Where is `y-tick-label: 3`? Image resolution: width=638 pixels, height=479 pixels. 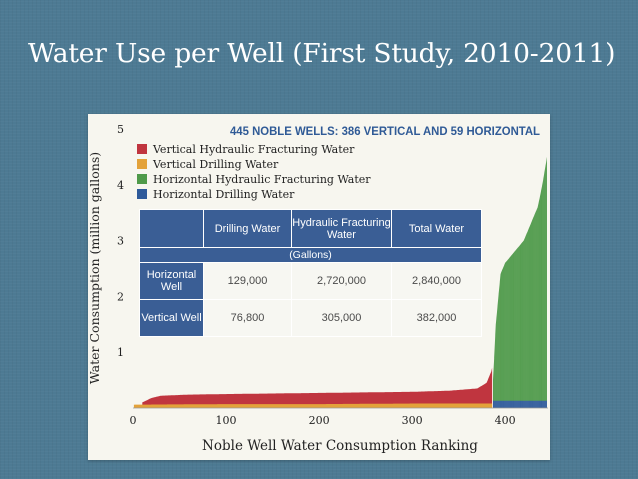 y-tick-label: 3 is located at coordinates (120, 241).